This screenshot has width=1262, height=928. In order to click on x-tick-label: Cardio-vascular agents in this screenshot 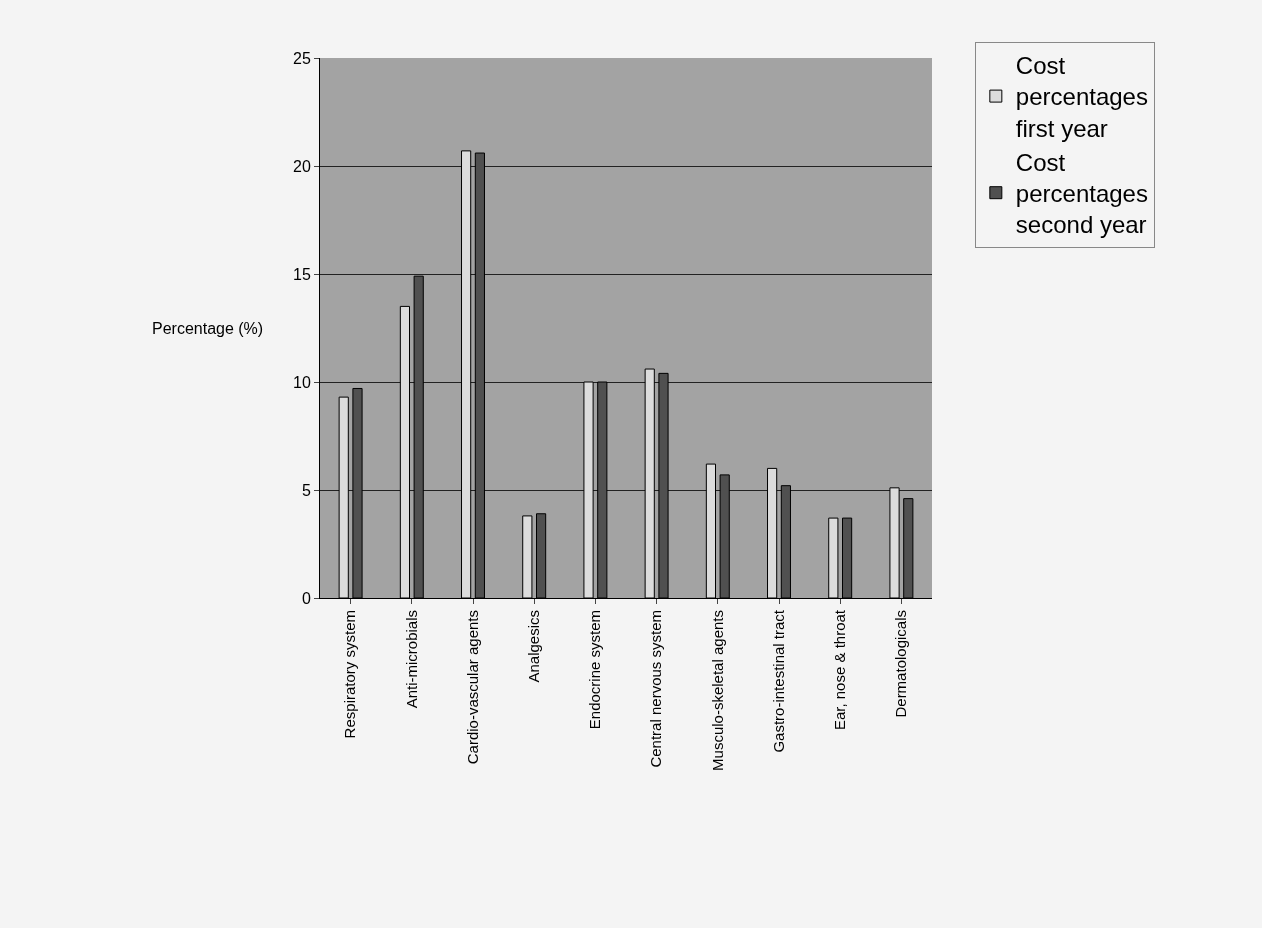, I will do `click(472, 687)`.